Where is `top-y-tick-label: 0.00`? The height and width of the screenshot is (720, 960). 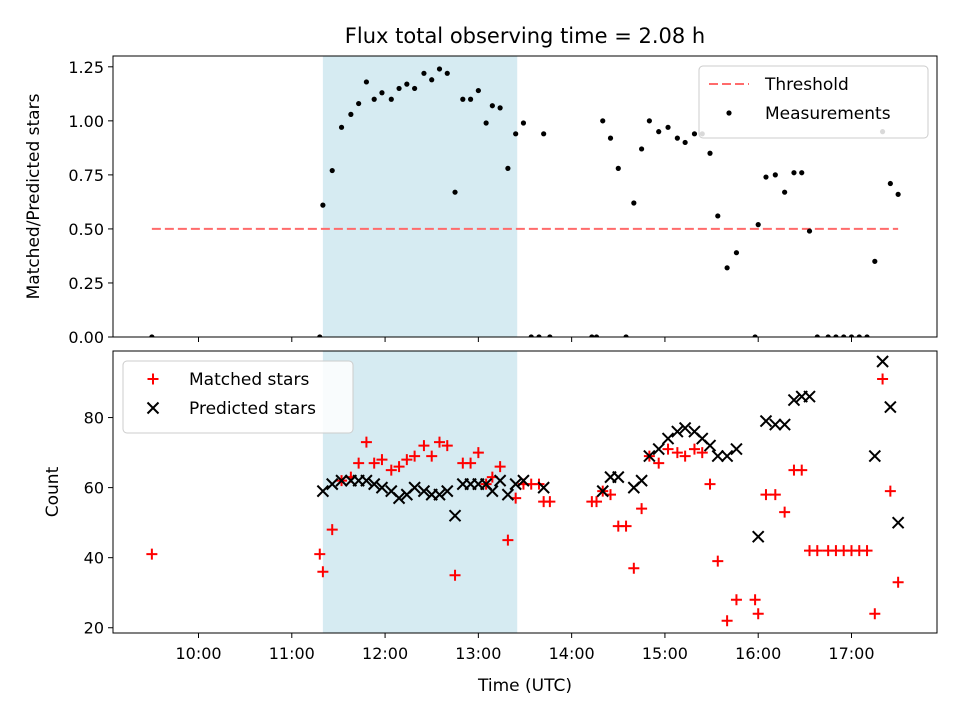
top-y-tick-label: 0.00 is located at coordinates (86, 337).